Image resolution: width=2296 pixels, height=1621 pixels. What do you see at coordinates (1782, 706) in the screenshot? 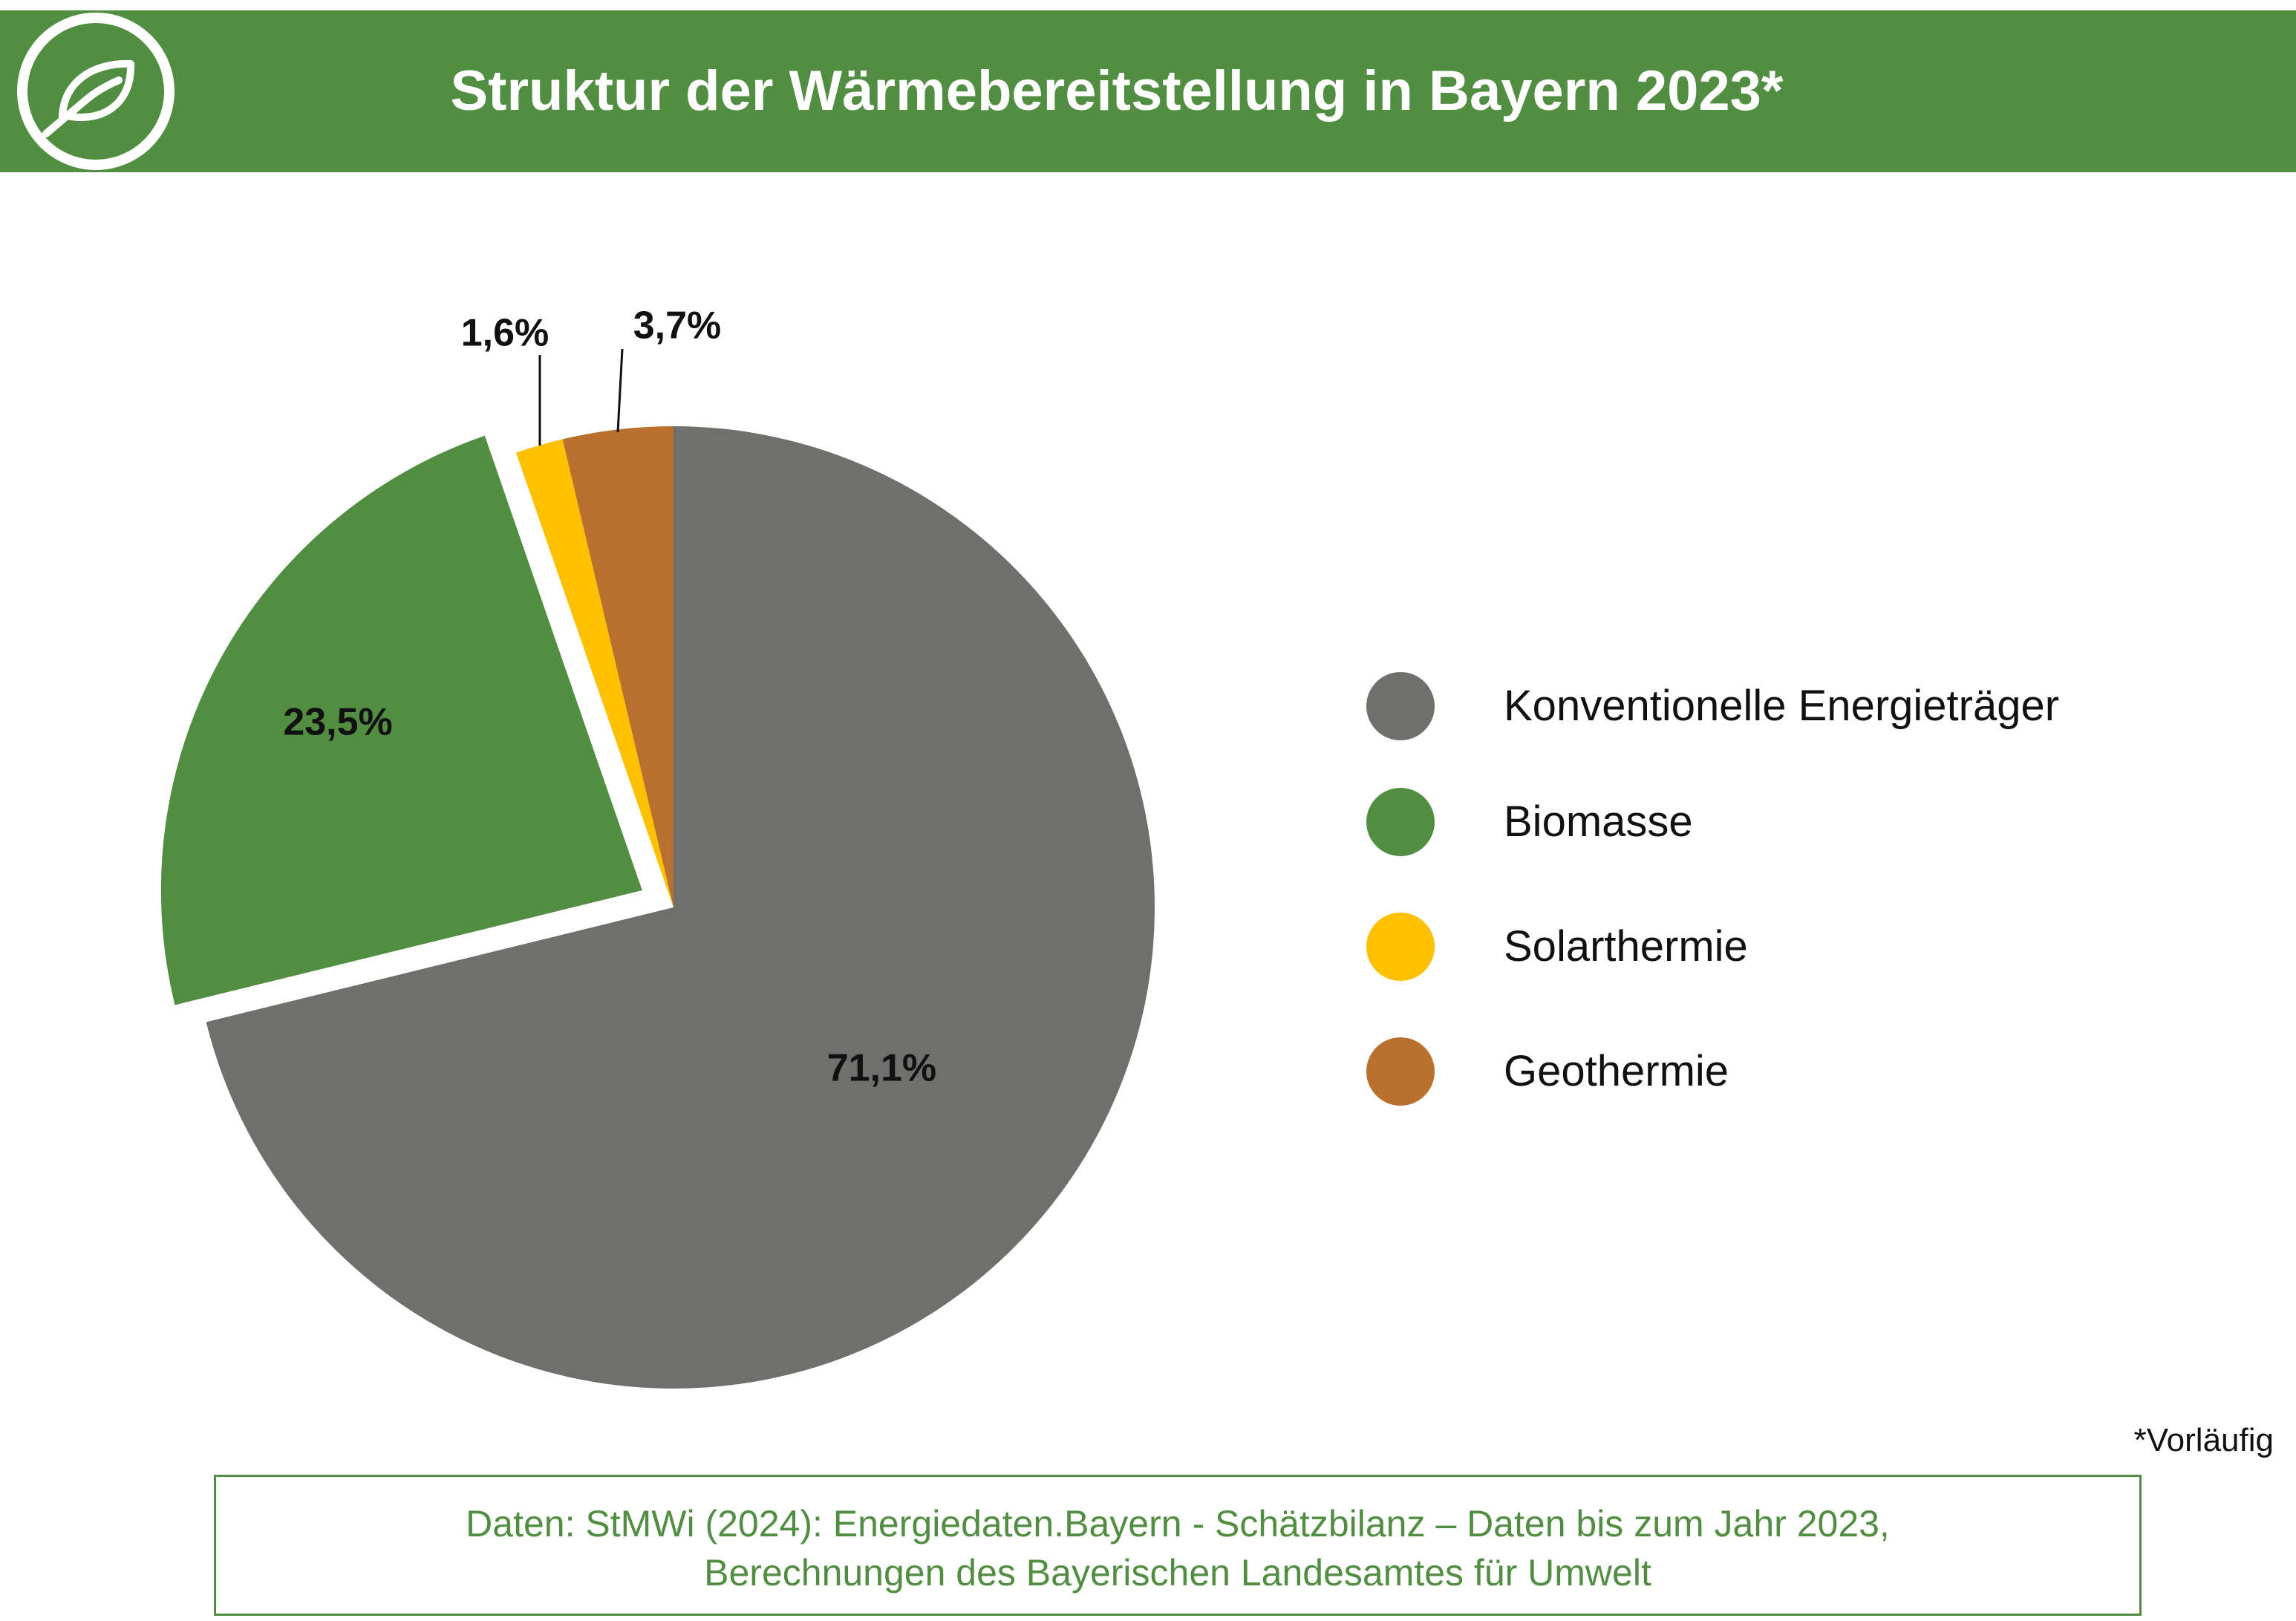
I see `legend-label: Konventionelle Energieträger` at bounding box center [1782, 706].